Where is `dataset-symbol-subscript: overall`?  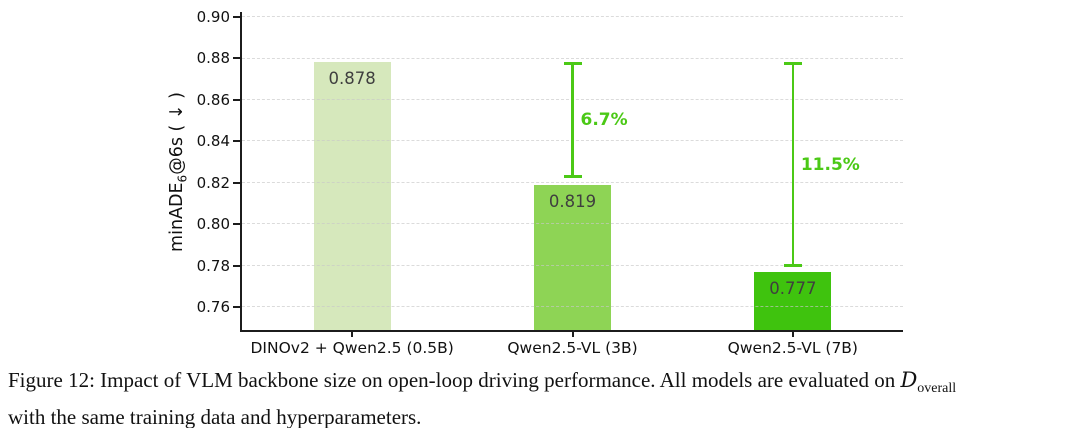 dataset-symbol-subscript: overall is located at coordinates (937, 389).